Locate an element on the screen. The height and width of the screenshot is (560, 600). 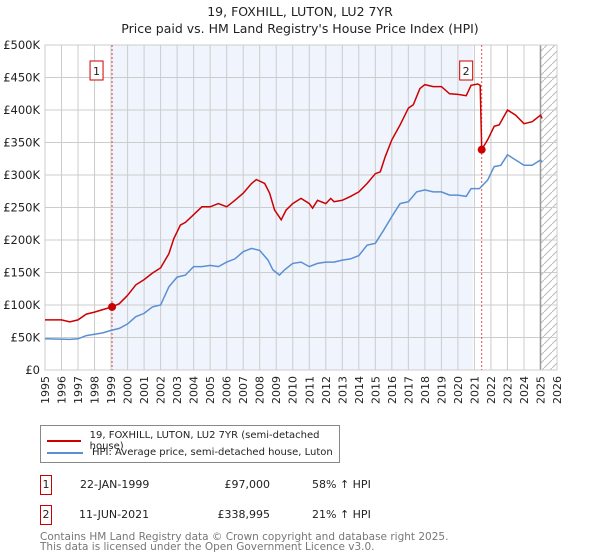
sale-badge: 1 is located at coordinates (46, 485).